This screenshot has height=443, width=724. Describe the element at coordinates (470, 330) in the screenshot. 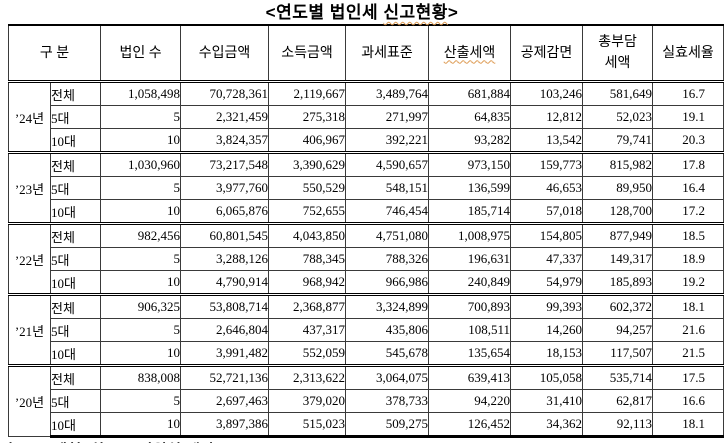

I see `data-cell: 108,511` at that location.